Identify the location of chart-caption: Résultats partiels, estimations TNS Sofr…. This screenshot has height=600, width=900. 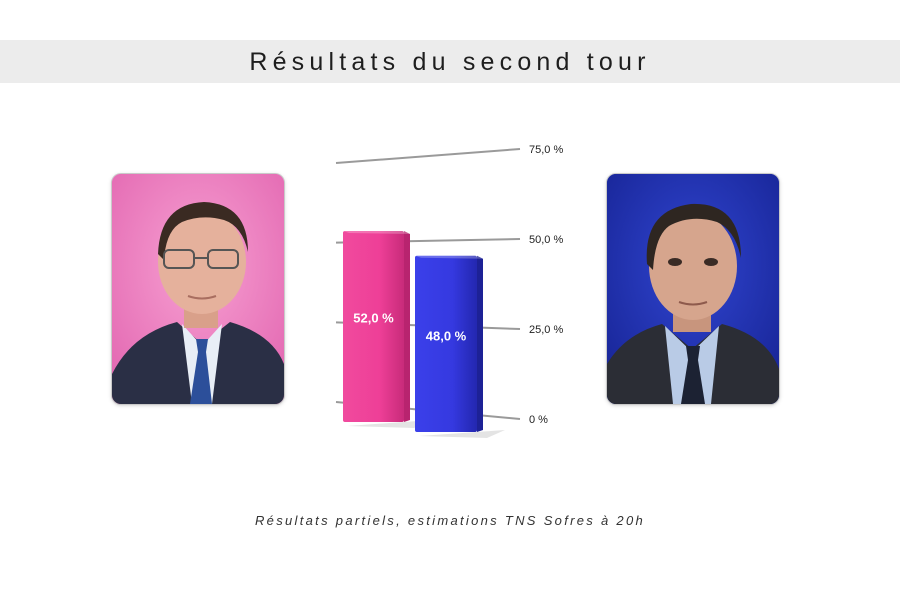
(450, 520).